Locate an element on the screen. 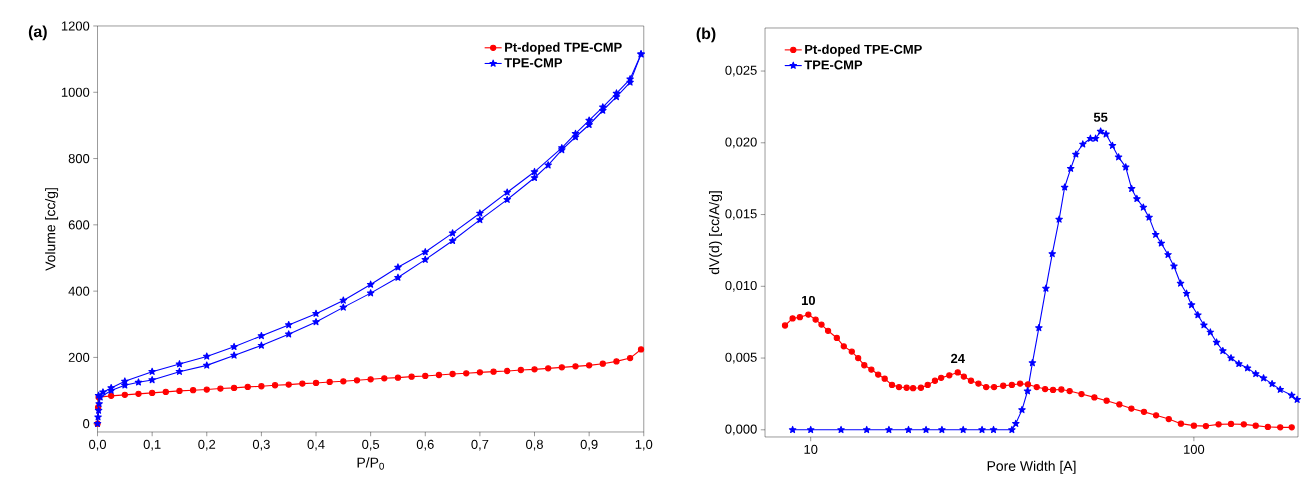  x-tick-label: 0,0 is located at coordinates (98, 445).